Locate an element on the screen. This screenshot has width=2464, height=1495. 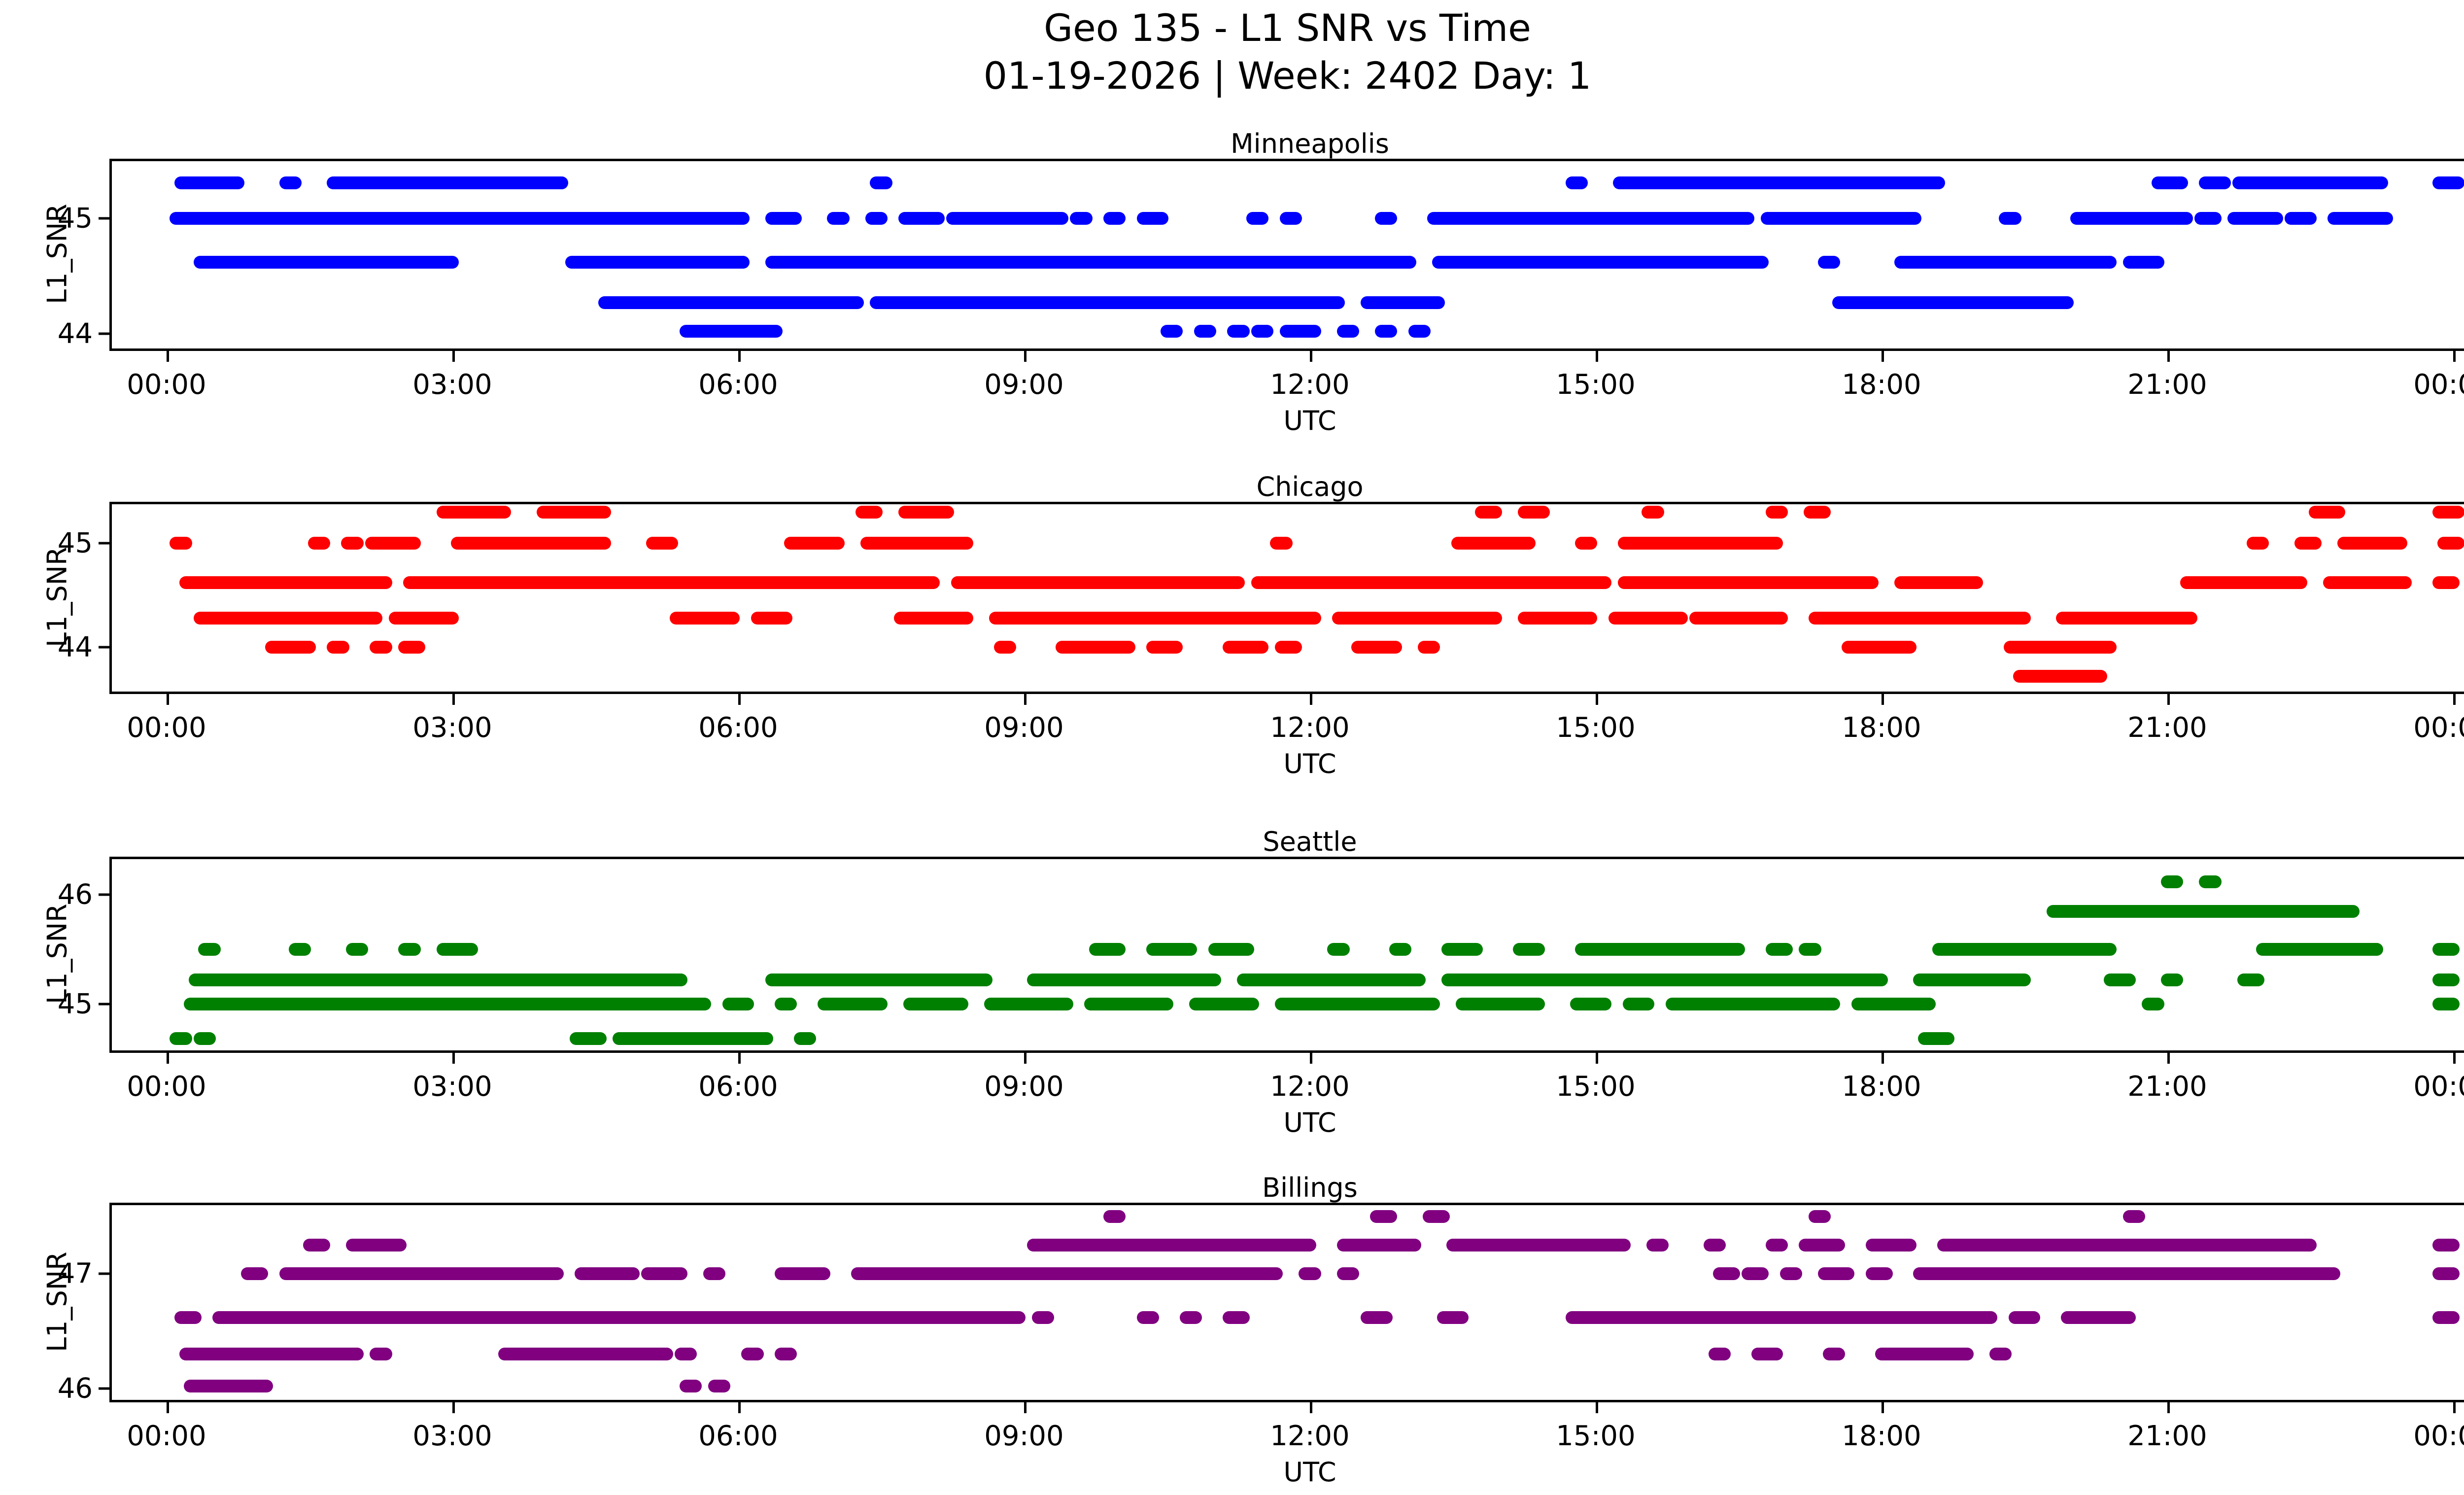
y-tick-label: 44 is located at coordinates (75, 333).